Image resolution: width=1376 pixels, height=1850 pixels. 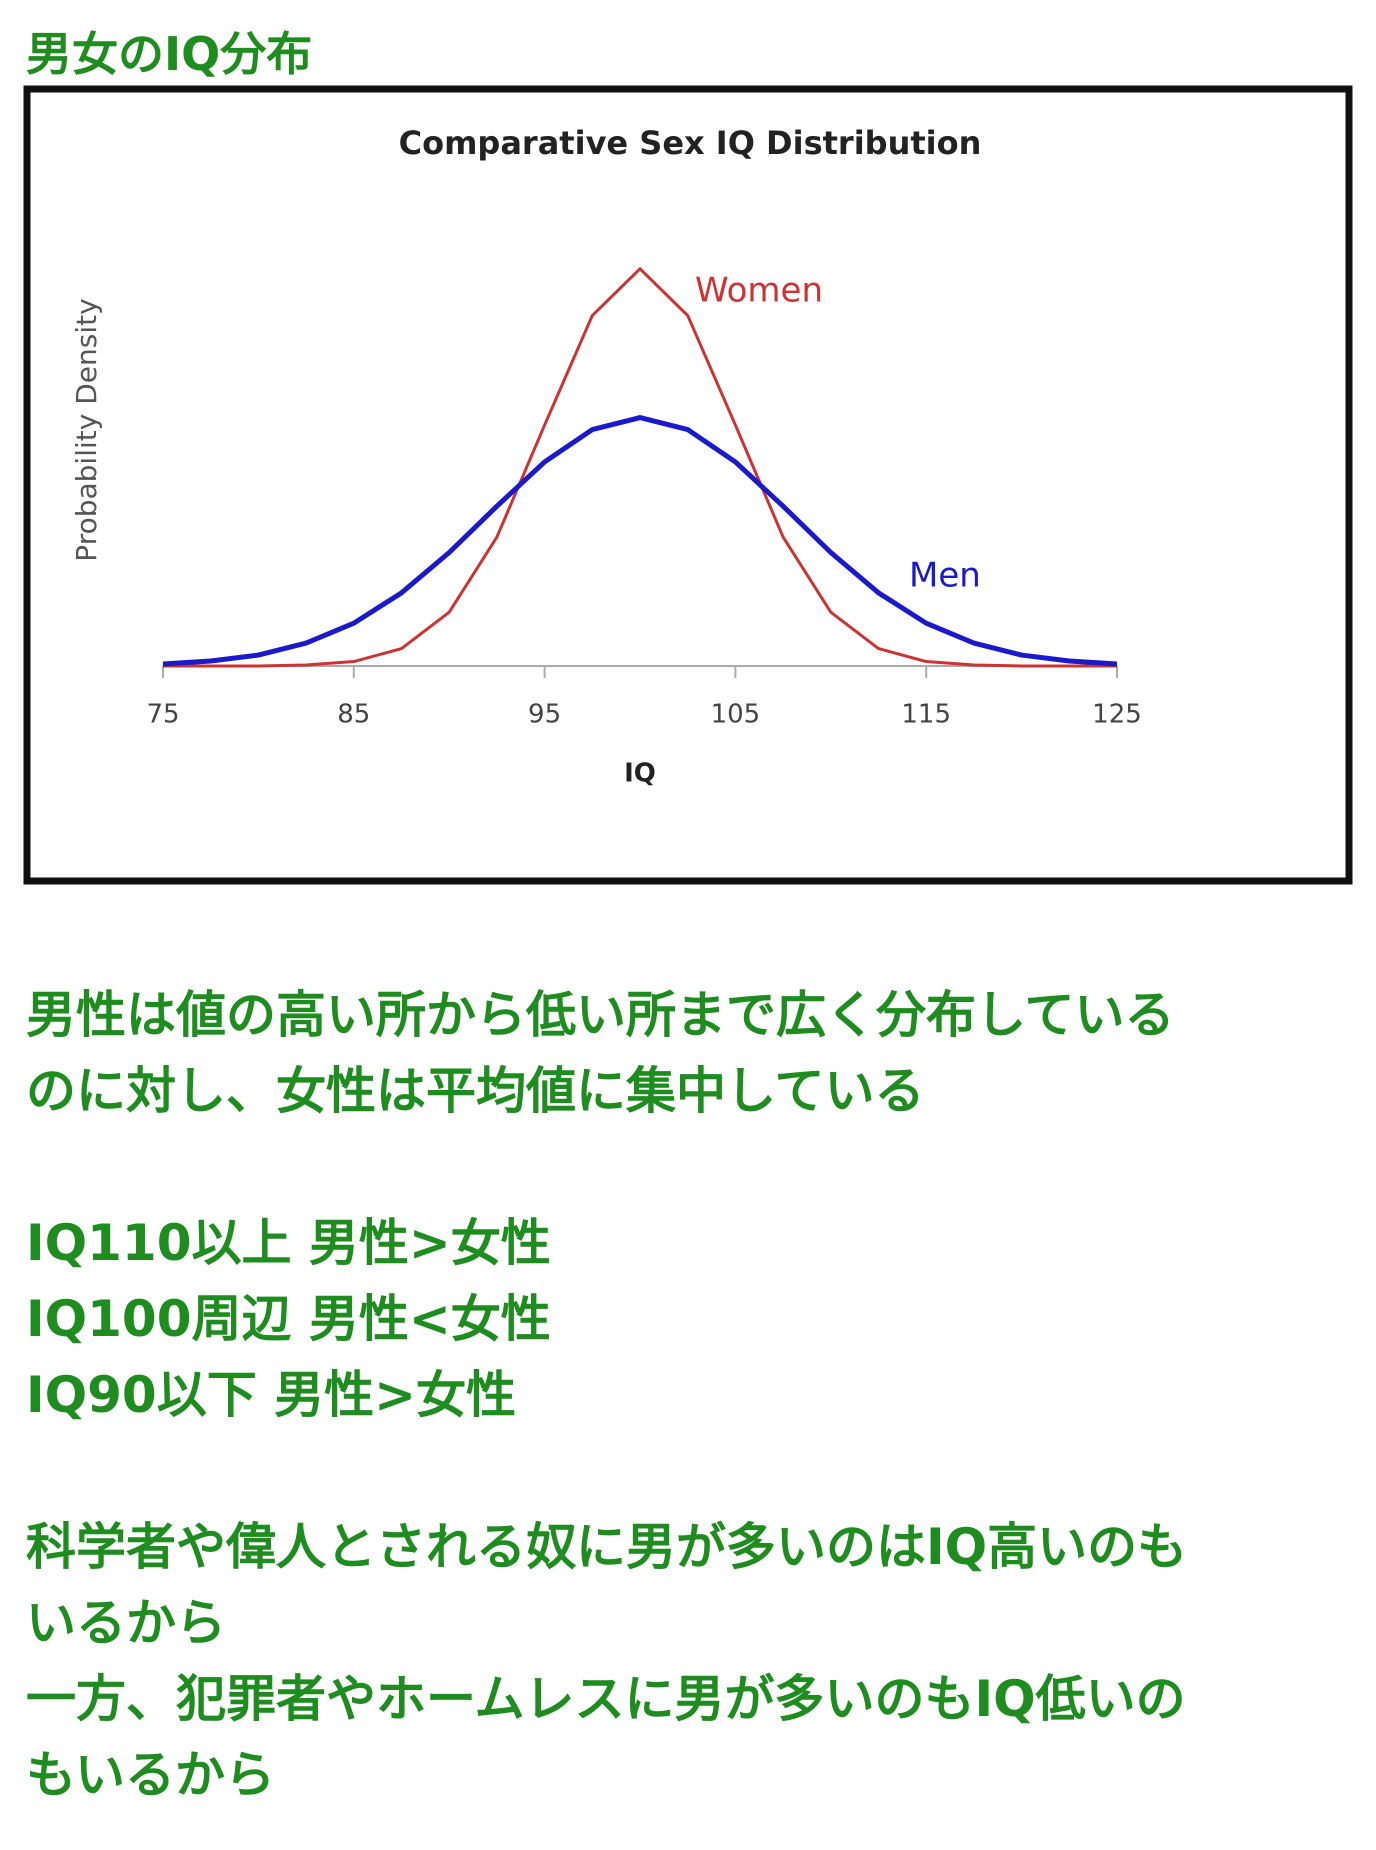 I want to click on series-label: Women, so click(x=759, y=291).